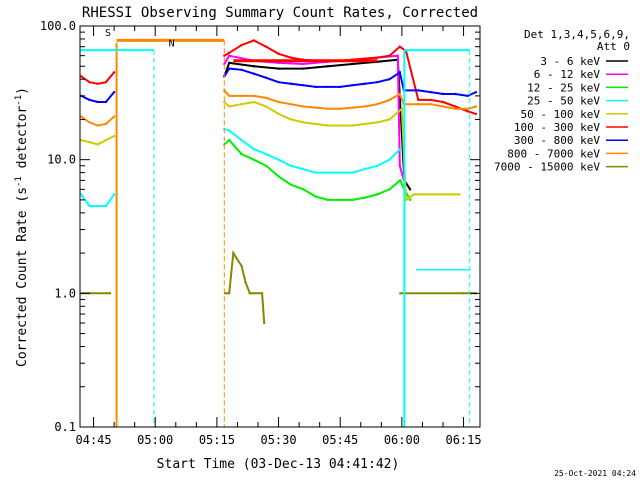 This screenshot has height=480, width=640. Describe the element at coordinates (547, 167) in the screenshot. I see `legend-label: 7000 - 15000 keV` at that location.